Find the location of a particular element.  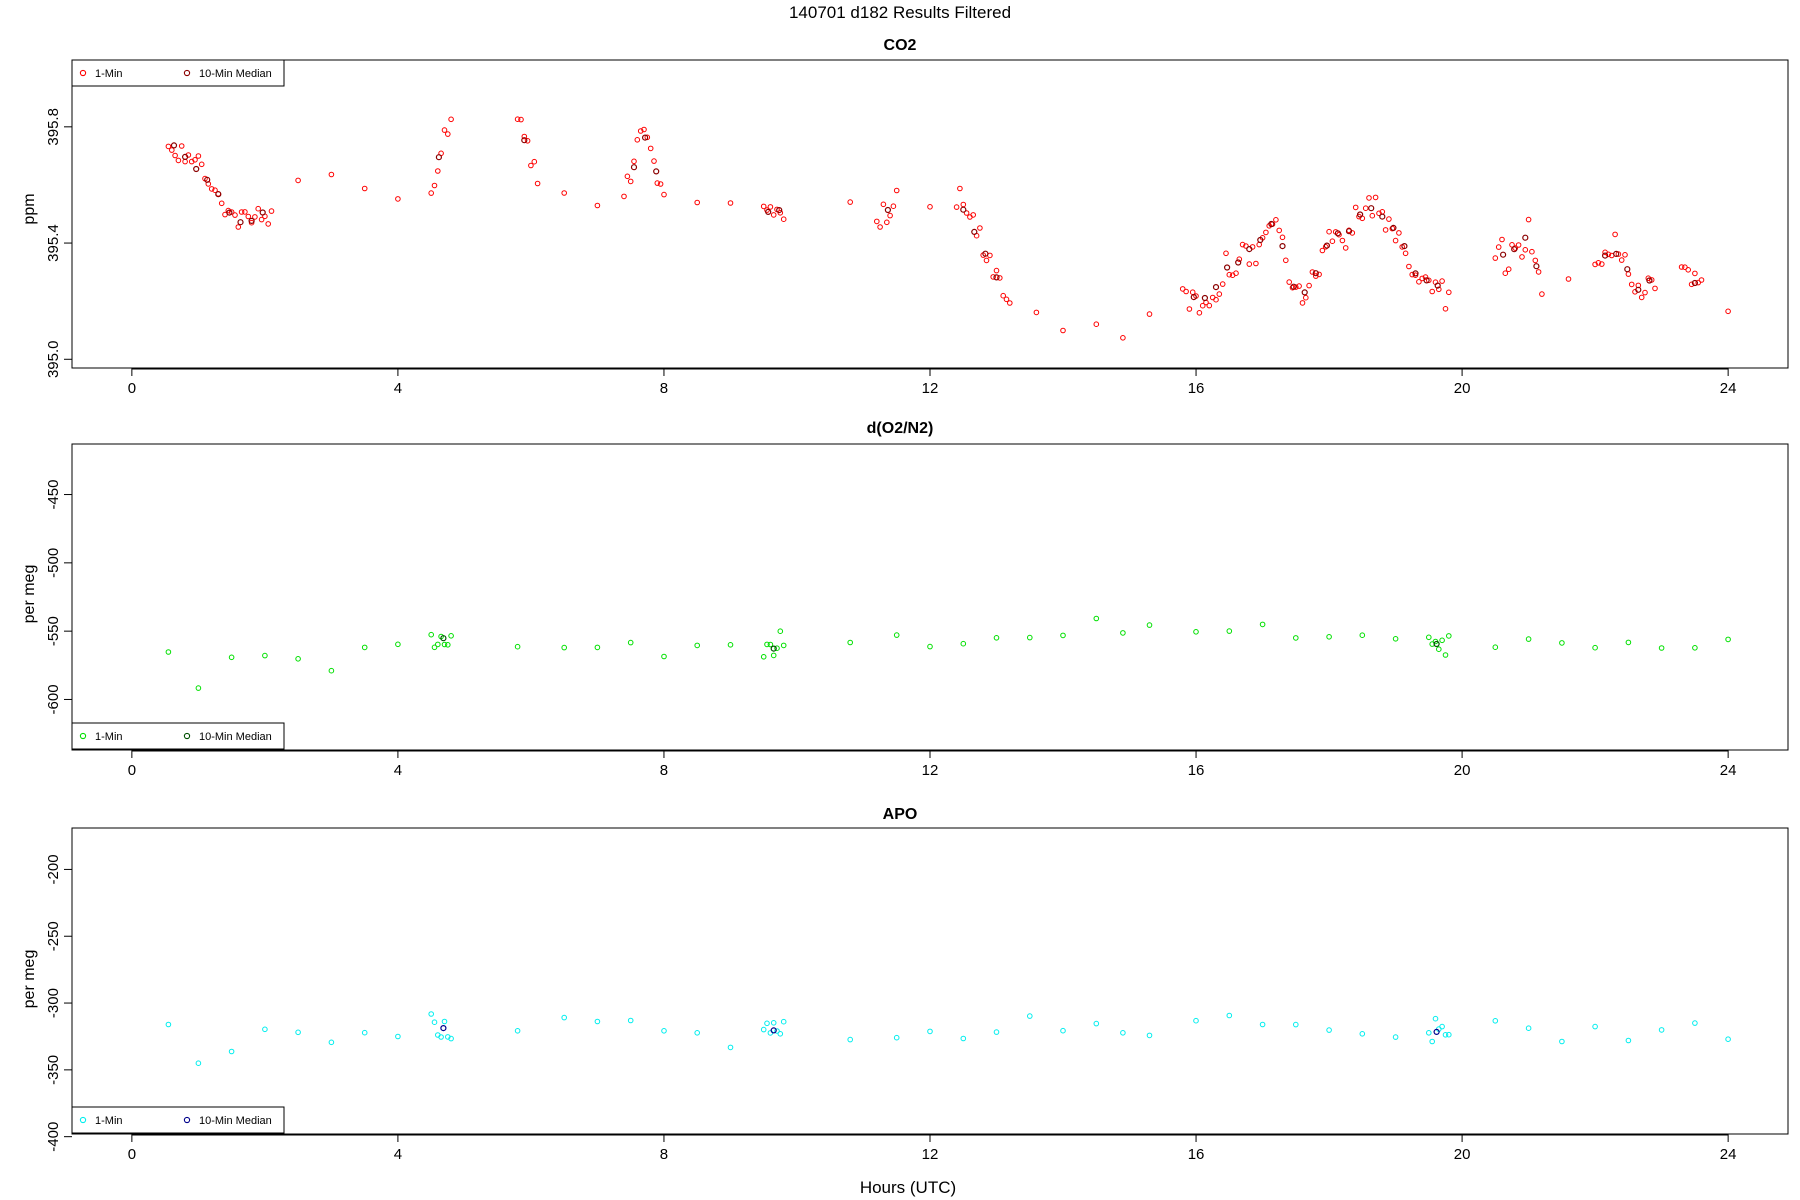

o2n2-y-tick-label: -550 is located at coordinates (53, 631).